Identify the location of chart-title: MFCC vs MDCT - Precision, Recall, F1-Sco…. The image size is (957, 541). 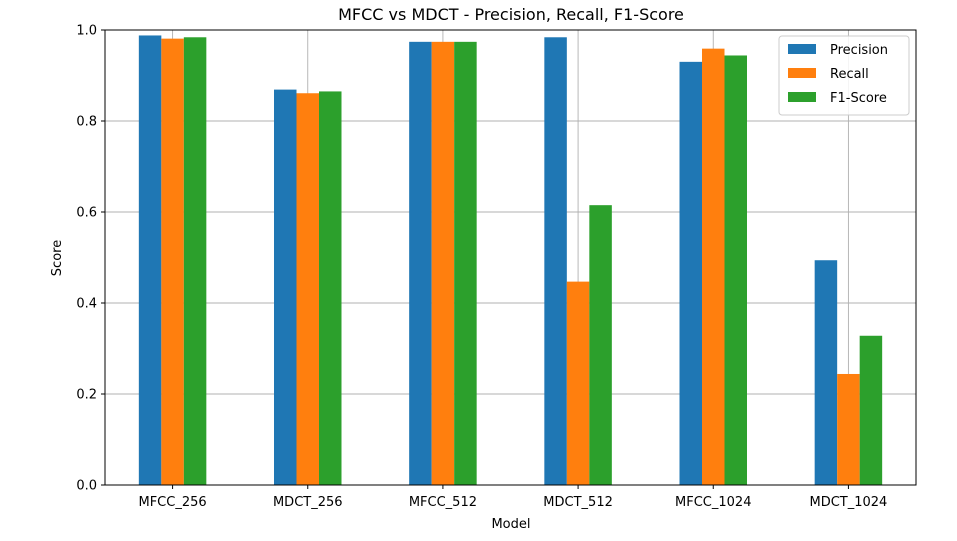
(511, 14).